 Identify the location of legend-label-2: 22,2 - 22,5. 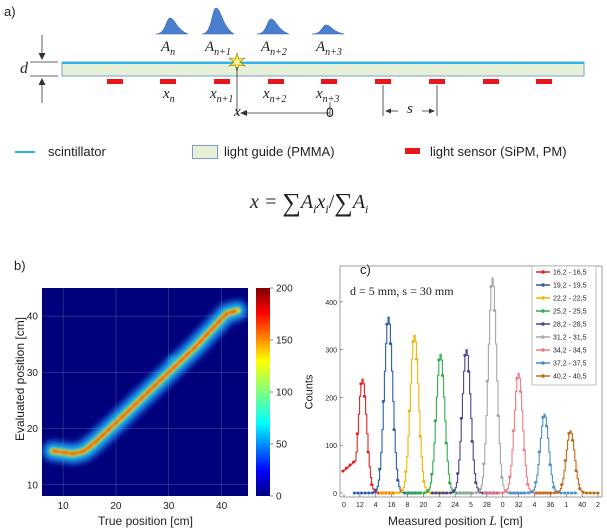
(570, 299).